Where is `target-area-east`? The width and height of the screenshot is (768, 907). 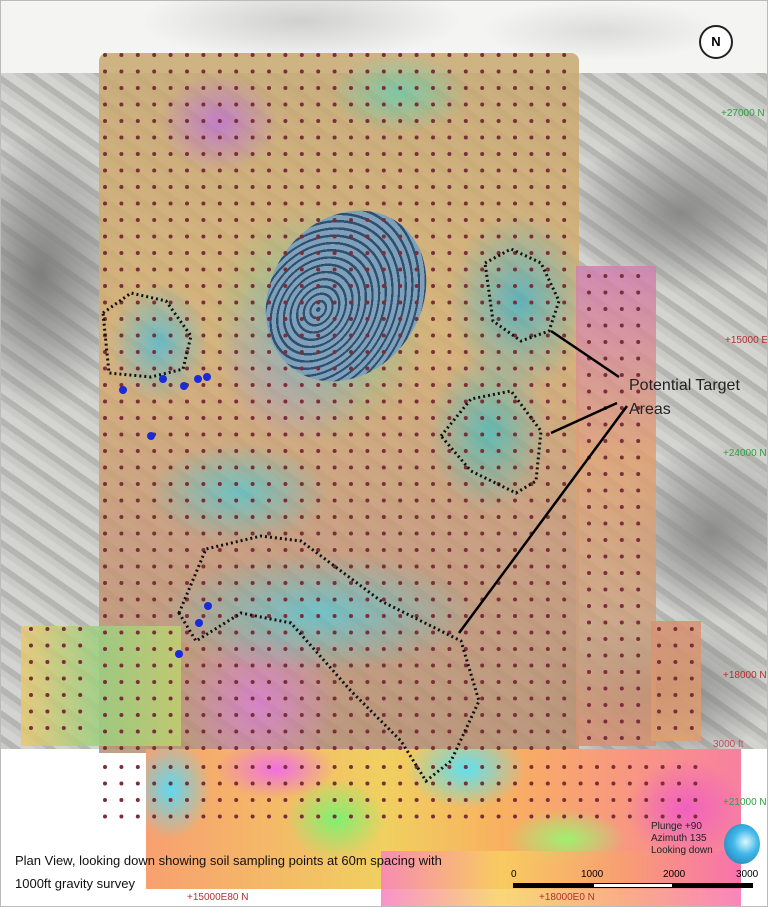 target-area-east is located at coordinates (491, 442).